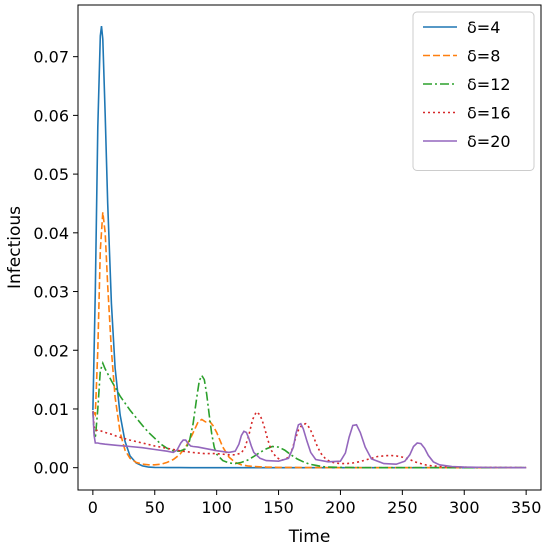 The width and height of the screenshot is (550, 547). I want to click on x-tick-label: 300, so click(464, 507).